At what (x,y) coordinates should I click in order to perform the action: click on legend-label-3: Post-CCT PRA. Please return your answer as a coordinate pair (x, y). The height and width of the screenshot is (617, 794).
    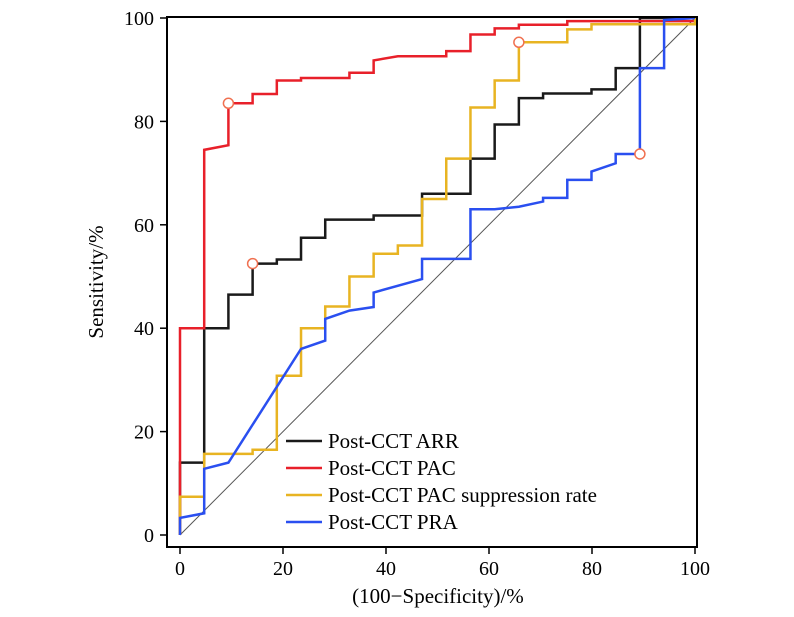
    Looking at the image, I should click on (393, 522).